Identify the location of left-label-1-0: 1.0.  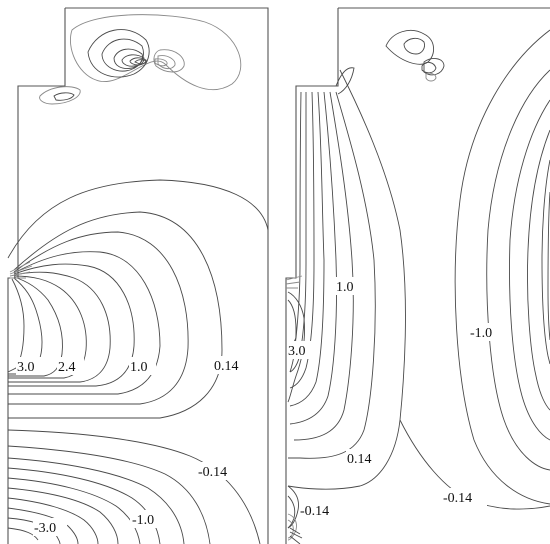
(139, 367).